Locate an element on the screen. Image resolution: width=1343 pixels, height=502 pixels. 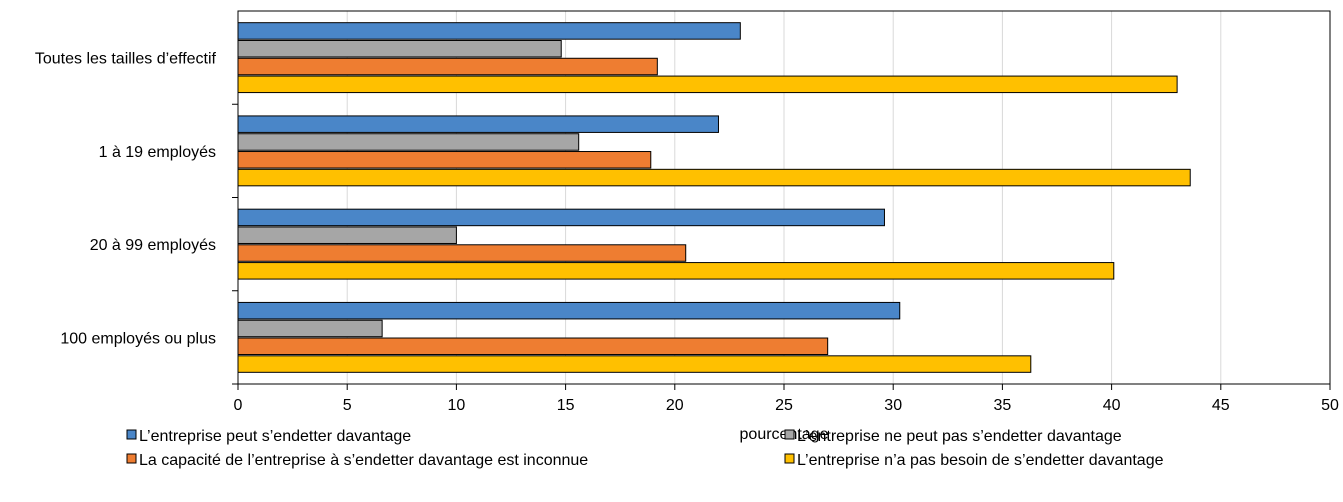
y-tick-label: 100 employés ou plus is located at coordinates (138, 338).